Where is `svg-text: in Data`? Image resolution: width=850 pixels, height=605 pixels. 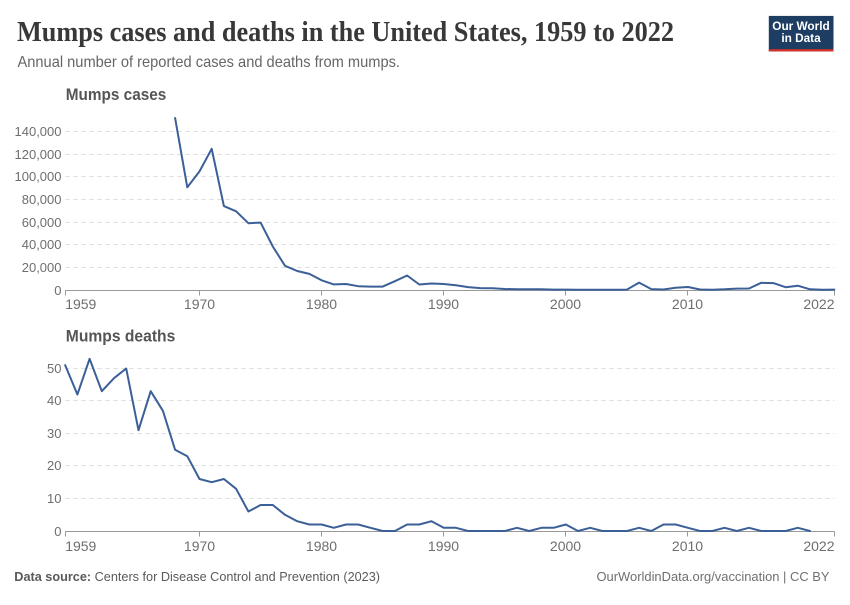 svg-text: in Data is located at coordinates (801, 38).